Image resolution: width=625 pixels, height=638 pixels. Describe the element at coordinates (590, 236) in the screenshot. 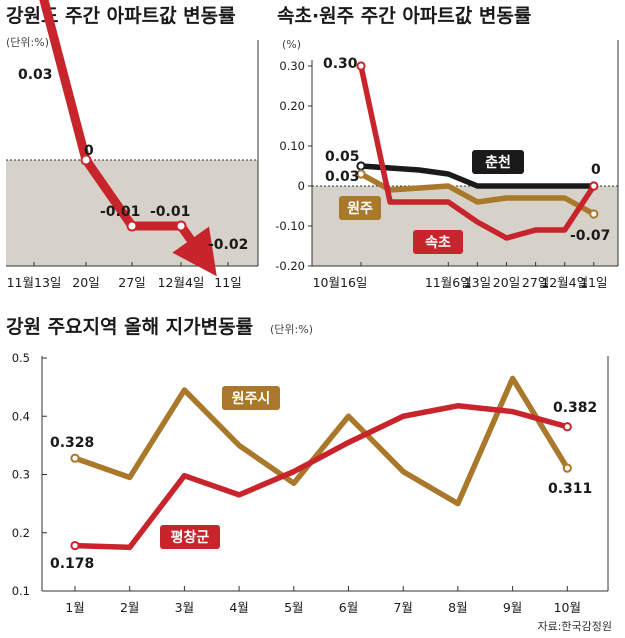

I see `chart-b-value-label: -0.07` at that location.